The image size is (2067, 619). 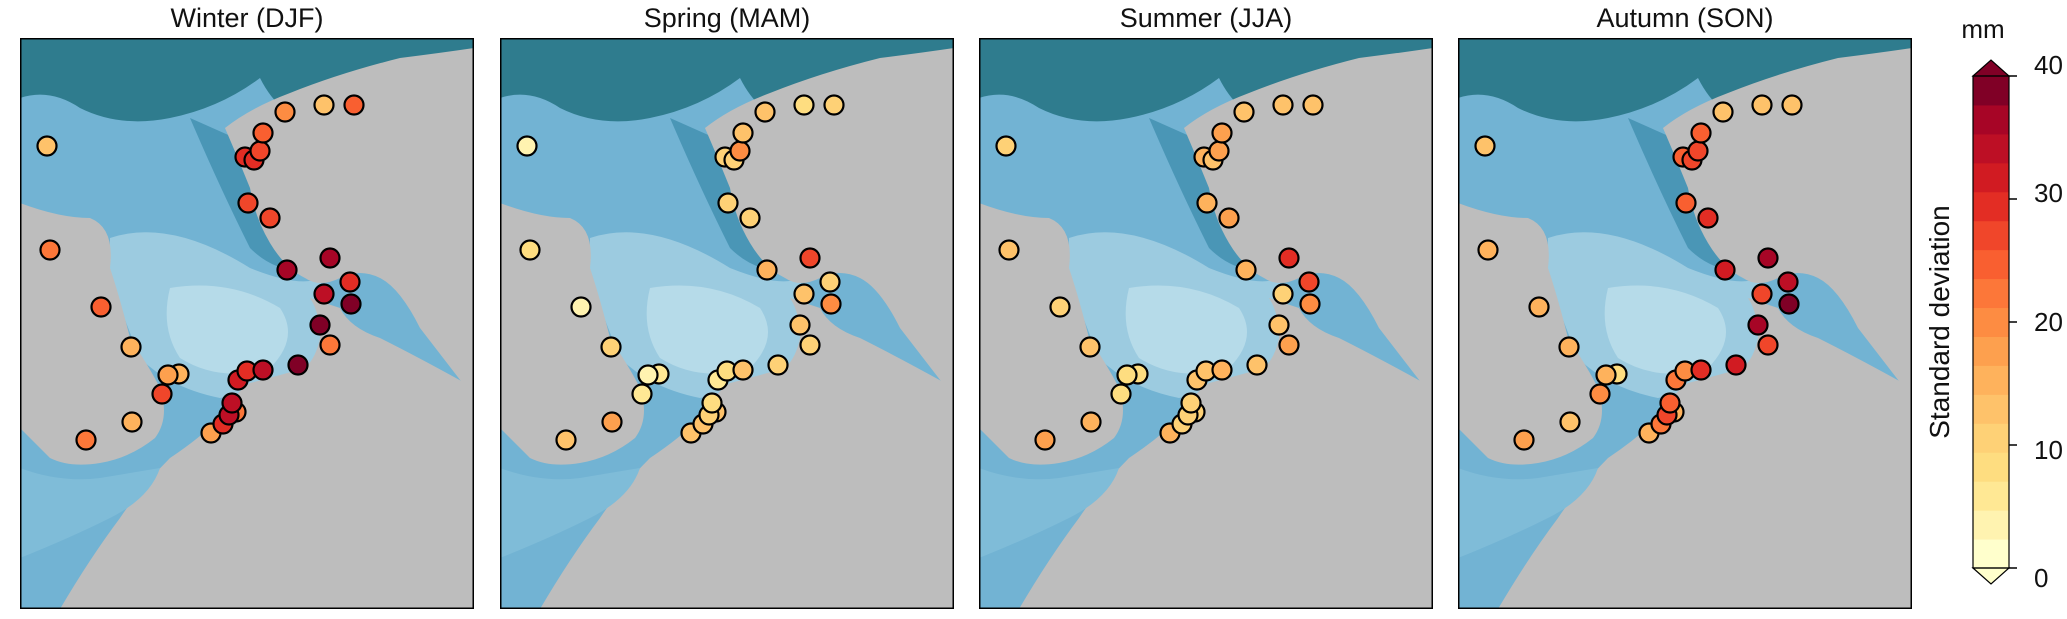 What do you see at coordinates (1991, 576) in the screenshot?
I see `colorbar-min-arrow` at bounding box center [1991, 576].